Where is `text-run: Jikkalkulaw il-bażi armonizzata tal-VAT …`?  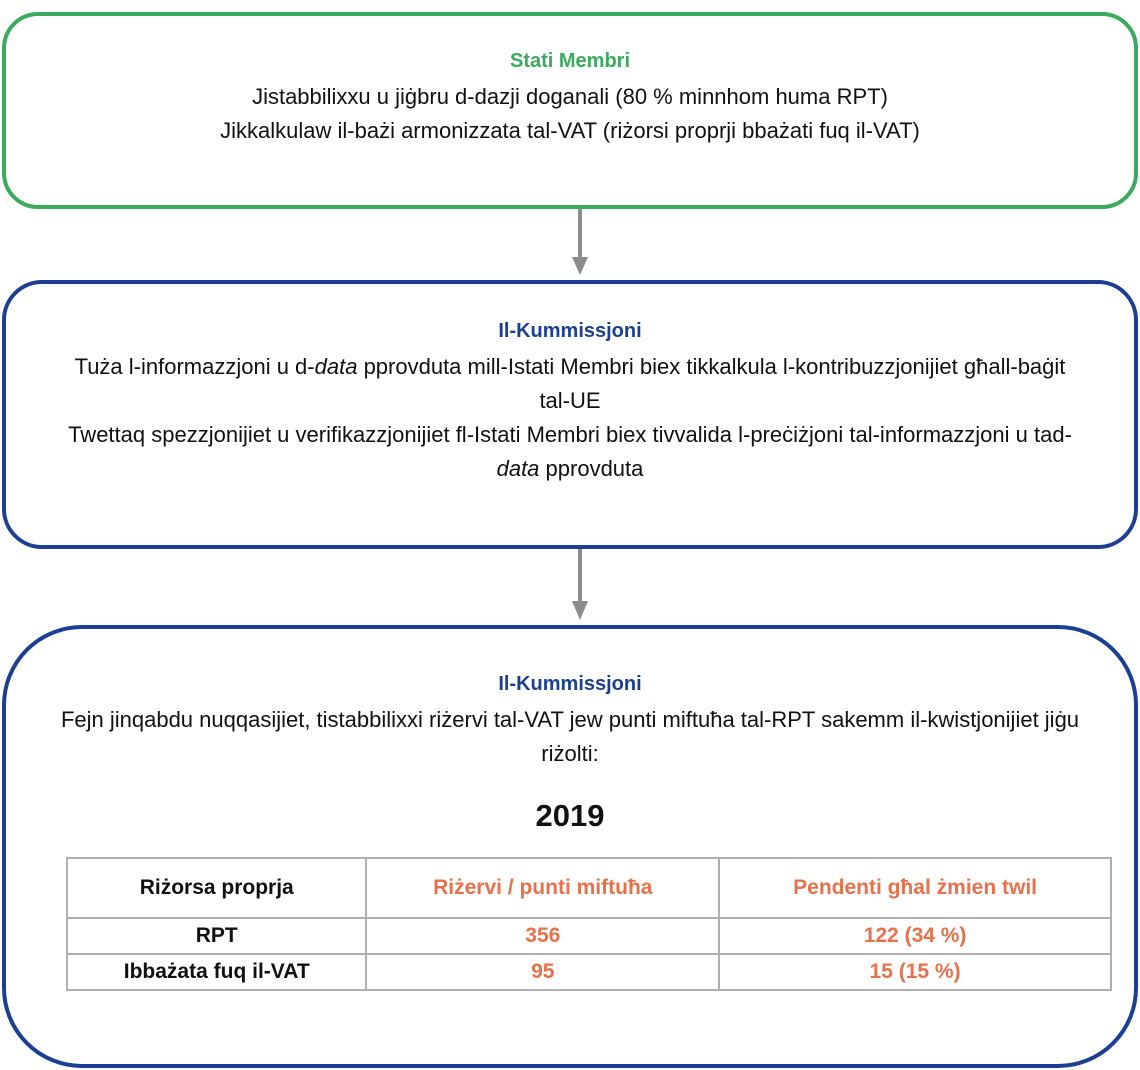 text-run: Jikkalkulaw il-bażi armonizzata tal-VAT … is located at coordinates (570, 130).